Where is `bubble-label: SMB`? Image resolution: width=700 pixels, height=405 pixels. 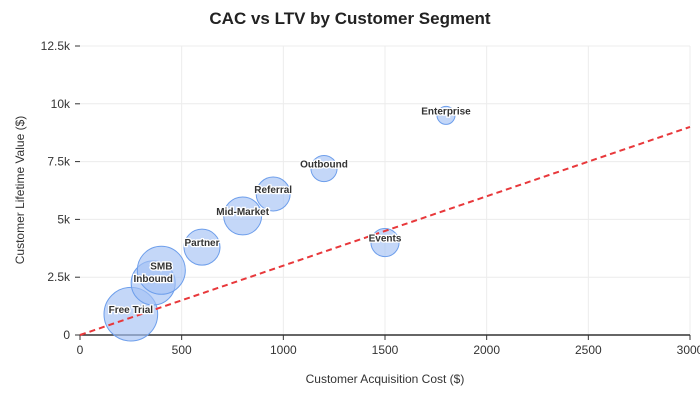
bubble-label: SMB is located at coordinates (161, 266).